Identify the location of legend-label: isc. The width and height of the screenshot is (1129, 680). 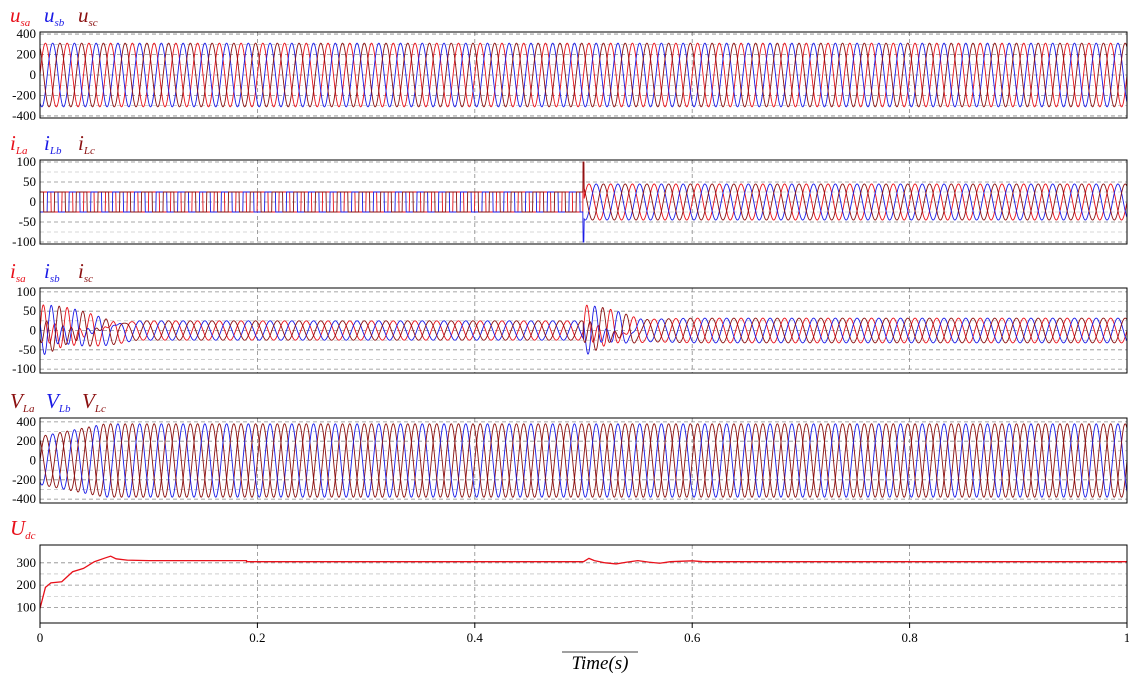
(85, 272).